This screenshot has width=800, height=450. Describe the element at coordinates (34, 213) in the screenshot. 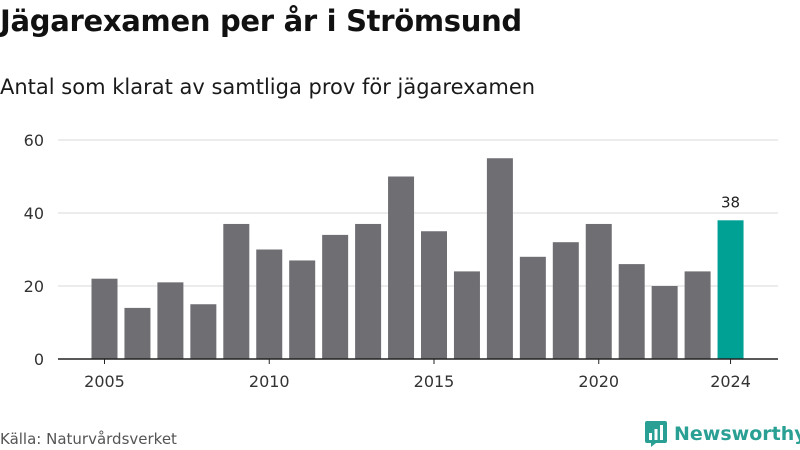

I see `y-tick-label: 40` at that location.